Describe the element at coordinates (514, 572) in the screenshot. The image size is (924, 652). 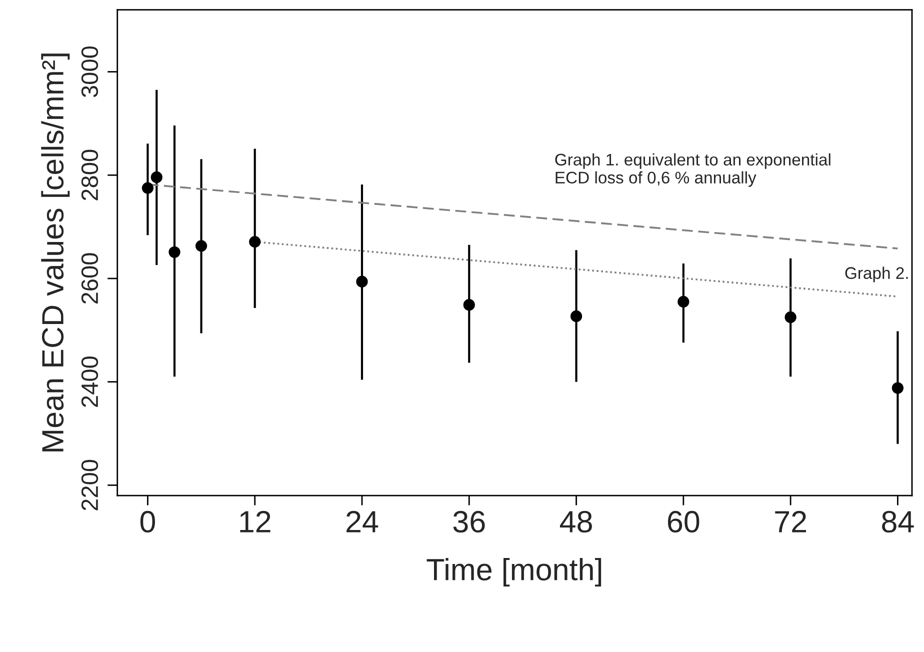
I see `x-axis-title: Time [month]` at that location.